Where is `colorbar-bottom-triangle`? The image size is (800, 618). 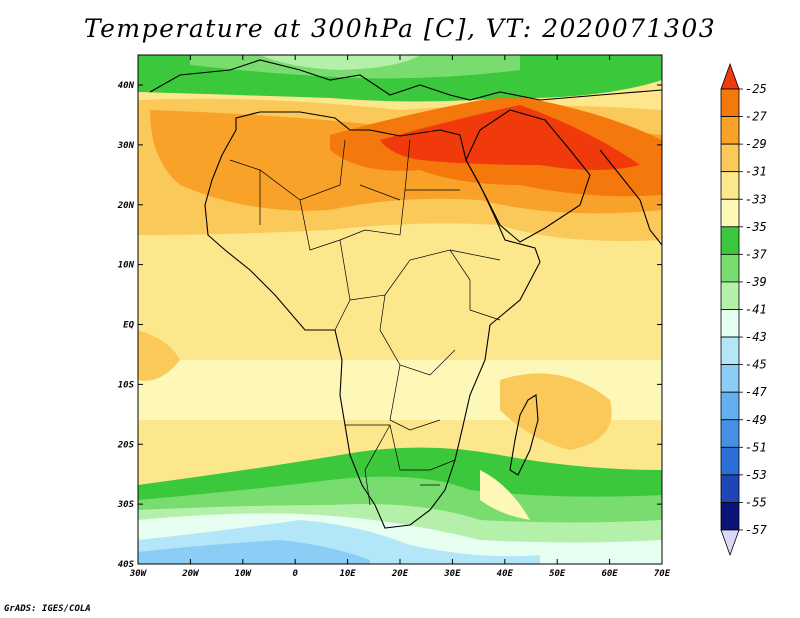
colorbar-bottom-triangle is located at coordinates (730, 543).